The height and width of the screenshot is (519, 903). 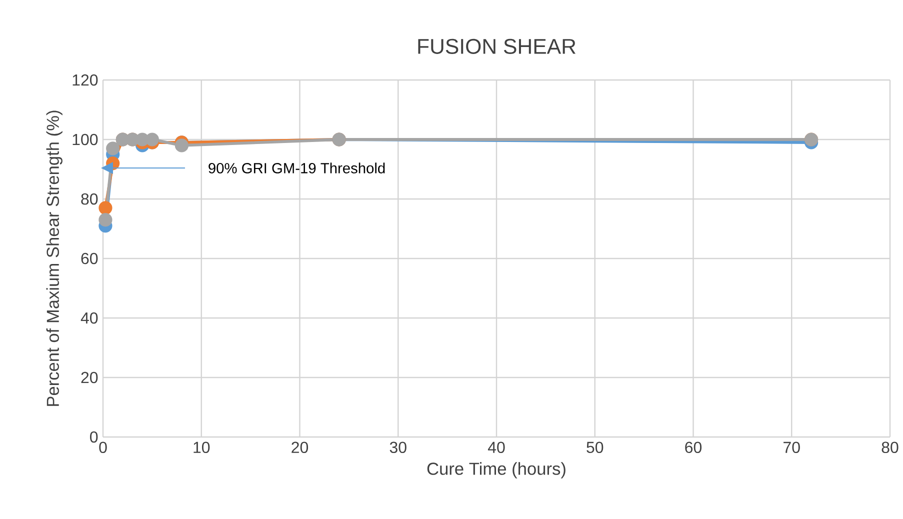 What do you see at coordinates (89, 258) in the screenshot?
I see `y-tick-label: 60` at bounding box center [89, 258].